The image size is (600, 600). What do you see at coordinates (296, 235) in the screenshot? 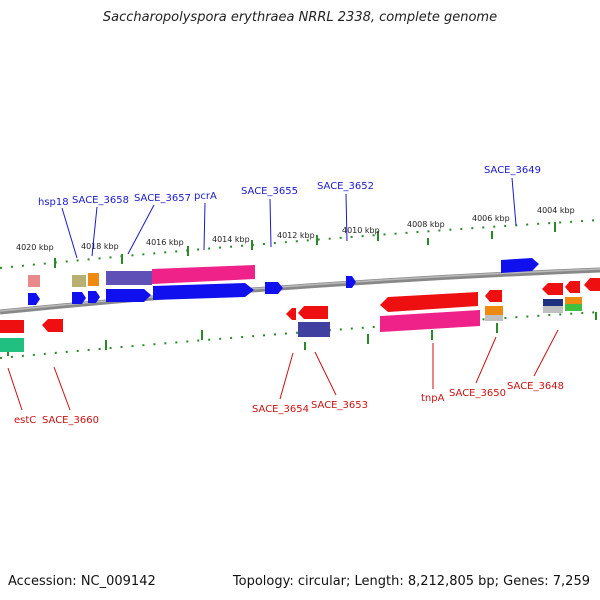
I see `scale-label: 4012 kbp` at bounding box center [296, 235].